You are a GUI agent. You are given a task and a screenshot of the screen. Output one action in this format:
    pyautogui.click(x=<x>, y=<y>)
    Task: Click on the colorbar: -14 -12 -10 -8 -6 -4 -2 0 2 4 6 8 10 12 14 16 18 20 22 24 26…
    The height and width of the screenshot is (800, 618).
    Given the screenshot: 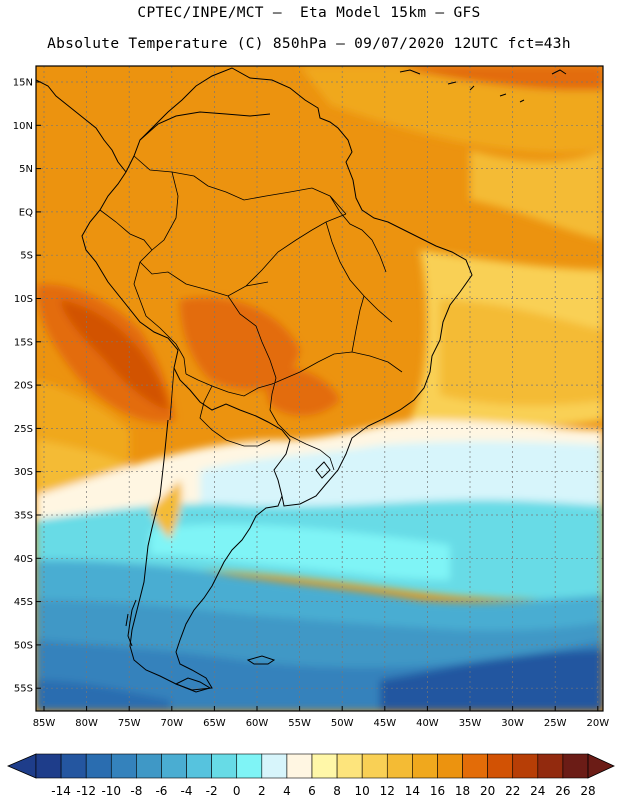 What is the action you would take?
    pyautogui.click(x=310, y=775)
    